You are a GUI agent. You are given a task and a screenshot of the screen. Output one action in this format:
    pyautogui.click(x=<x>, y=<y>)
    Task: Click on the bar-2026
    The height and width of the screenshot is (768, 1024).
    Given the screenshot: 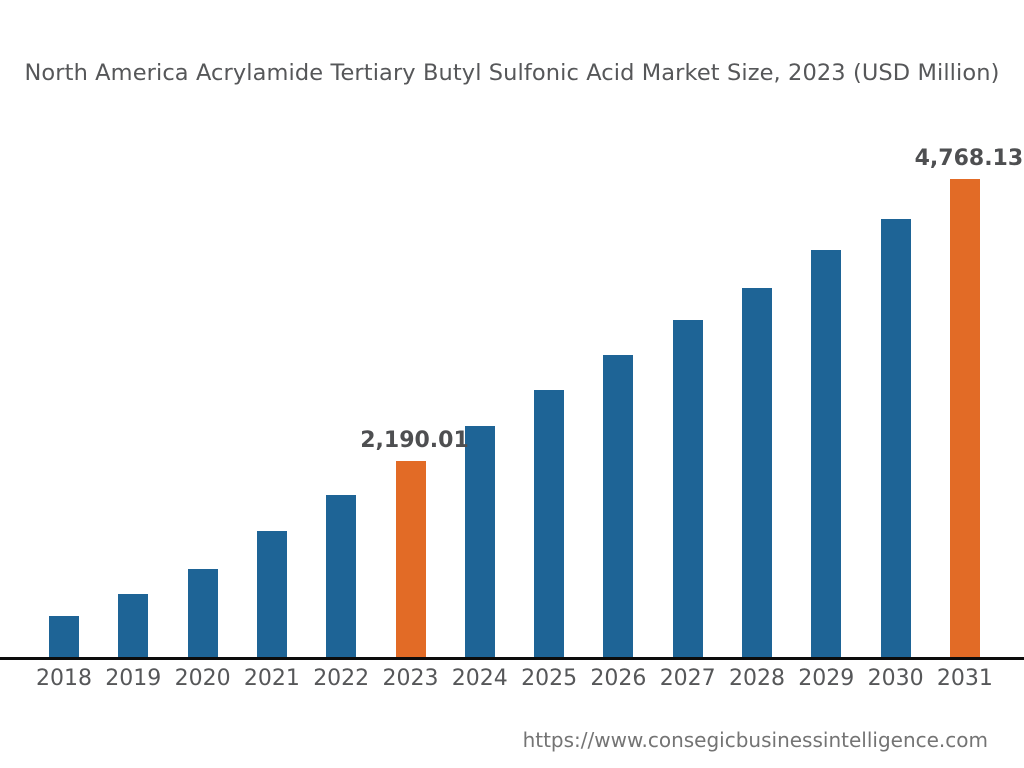 What is the action you would take?
    pyautogui.click(x=618, y=506)
    